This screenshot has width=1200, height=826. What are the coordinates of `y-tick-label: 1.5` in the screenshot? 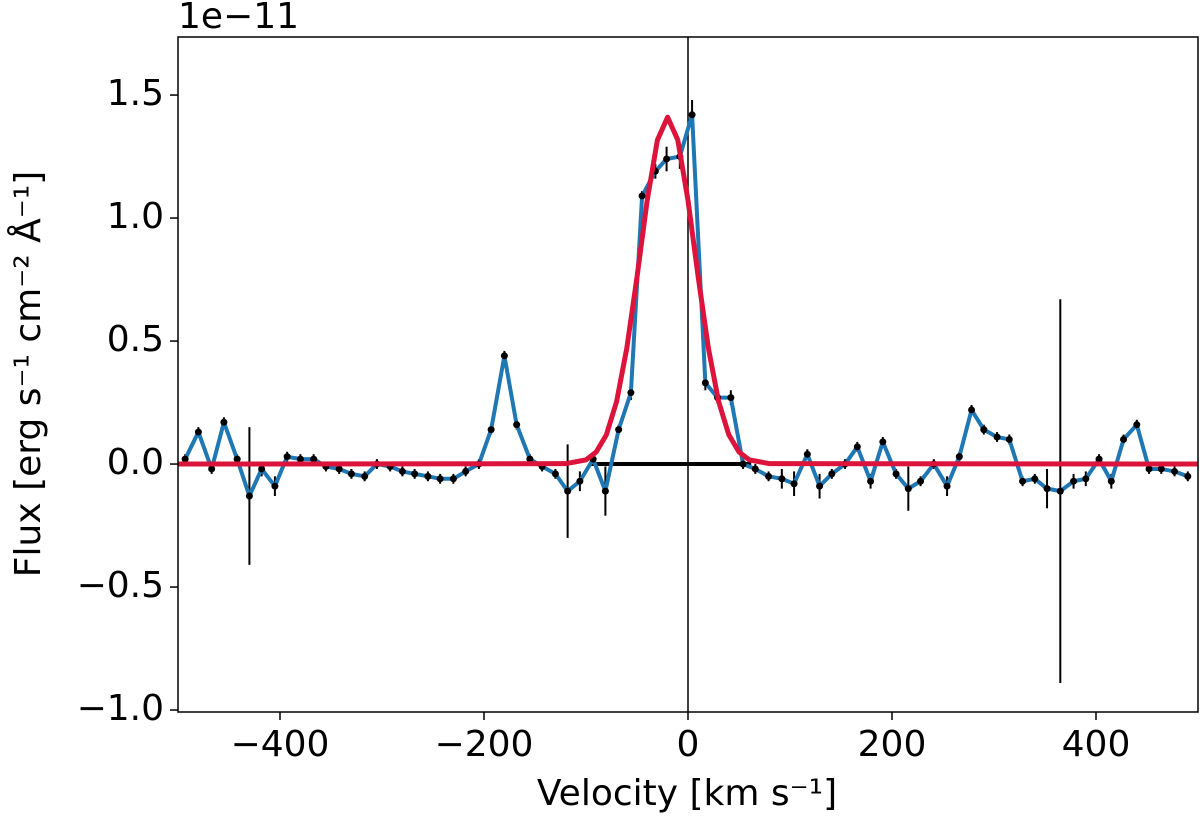 It's located at (135, 93).